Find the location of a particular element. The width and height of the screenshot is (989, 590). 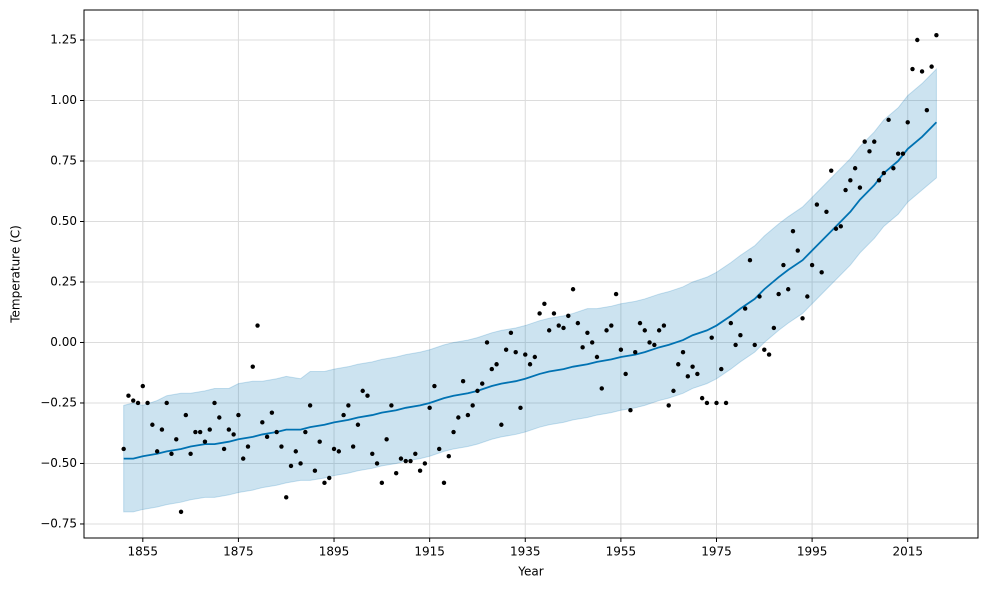

y-axis-label: Temperature (C) is located at coordinates (16, 274).